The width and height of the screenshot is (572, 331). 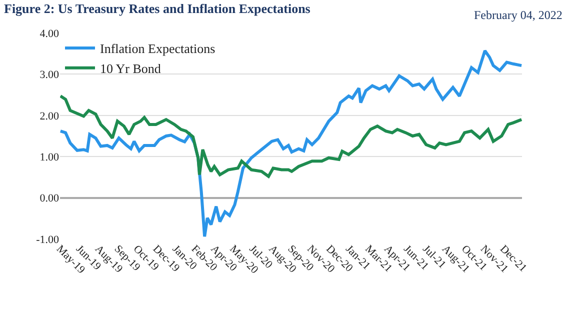 I want to click on y-tick-label: 2.00, so click(x=50, y=116).